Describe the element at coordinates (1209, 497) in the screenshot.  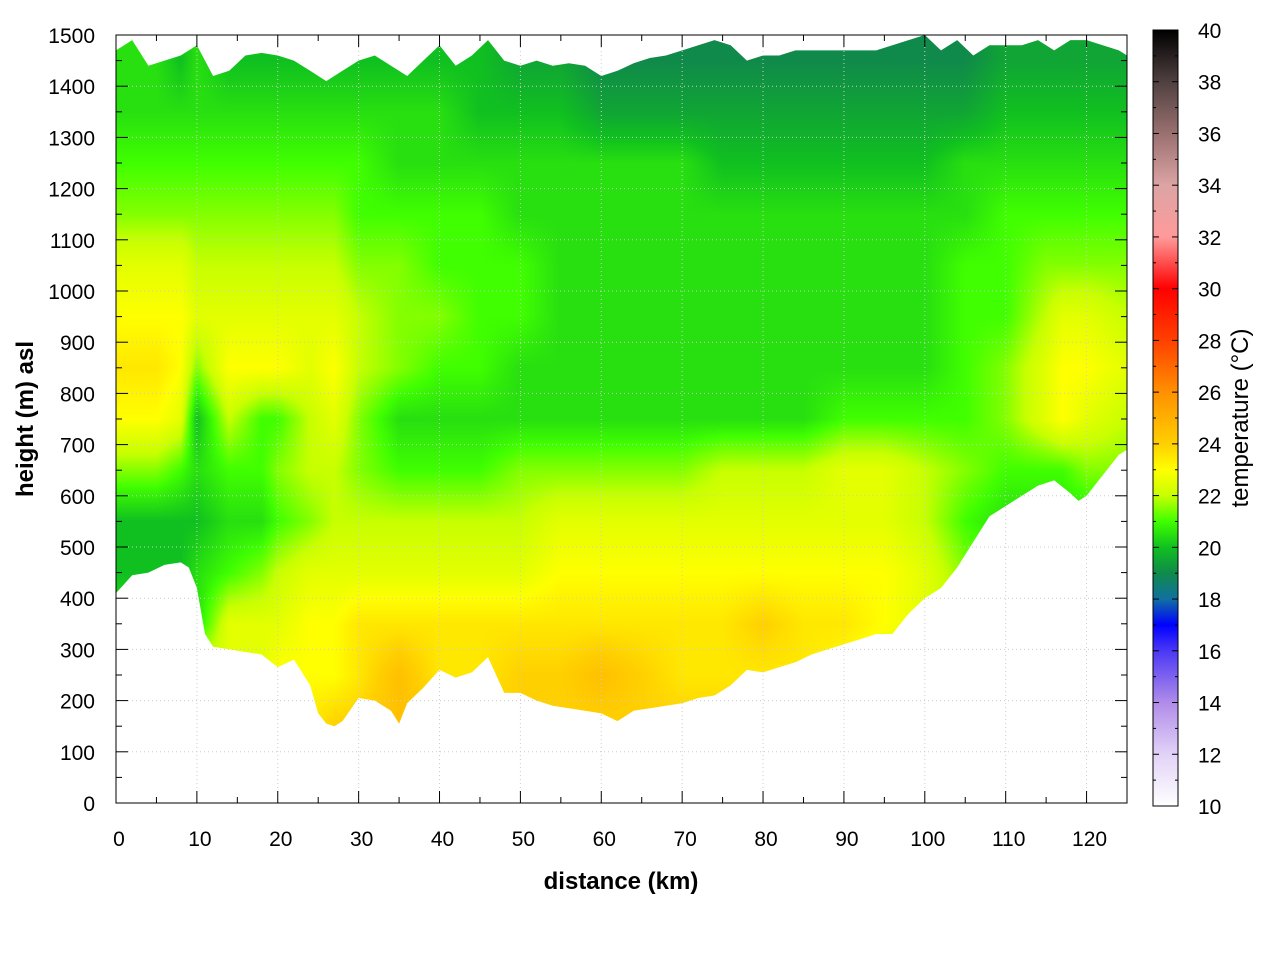
I see `colorbar-tick-label: 22` at that location.